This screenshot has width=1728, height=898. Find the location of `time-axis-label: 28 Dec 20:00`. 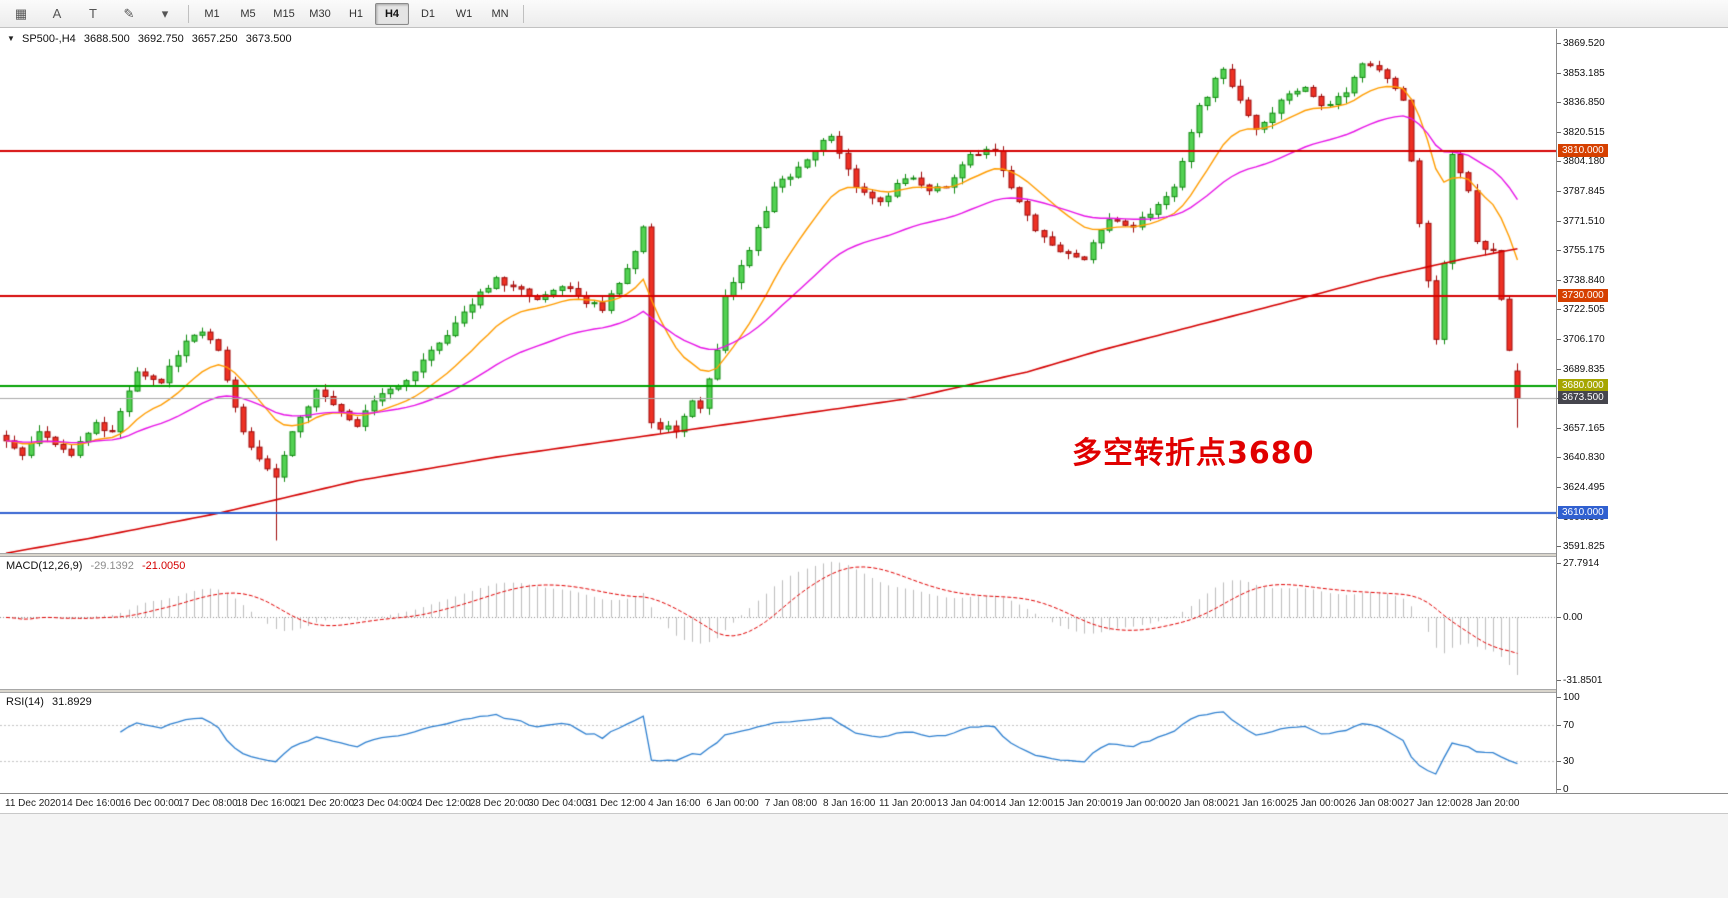

time-axis-label: 28 Dec 20:00 is located at coordinates (499, 803).